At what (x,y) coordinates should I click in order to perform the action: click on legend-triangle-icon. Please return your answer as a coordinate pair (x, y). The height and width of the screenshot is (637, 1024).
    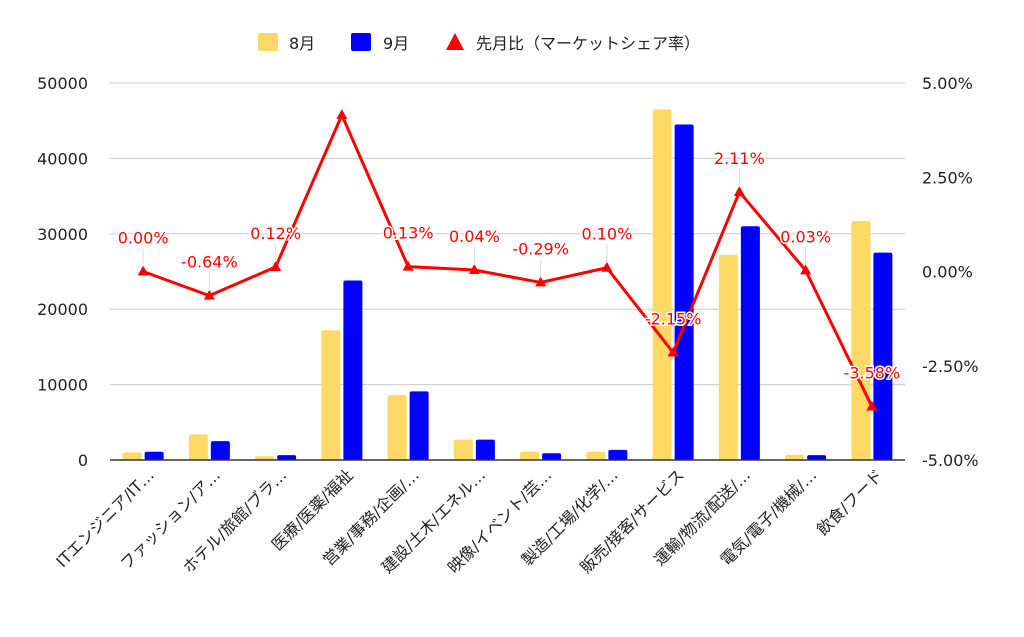
    Looking at the image, I should click on (455, 41).